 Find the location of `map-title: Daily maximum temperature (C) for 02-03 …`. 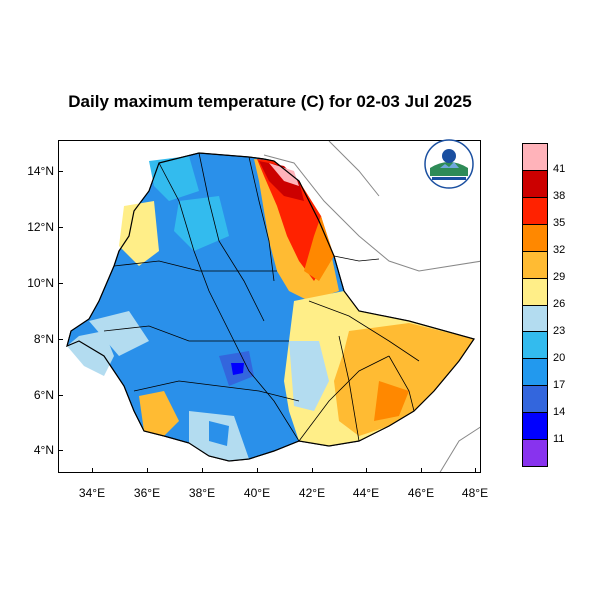

map-title: Daily maximum temperature (C) for 02-03 … is located at coordinates (270, 101).